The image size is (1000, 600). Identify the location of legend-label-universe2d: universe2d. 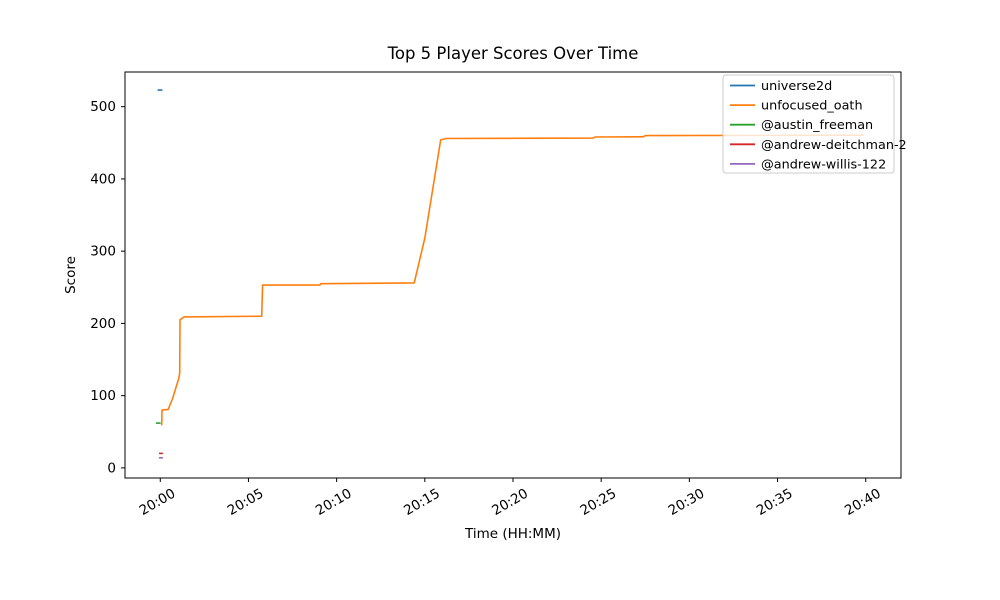
(796, 86).